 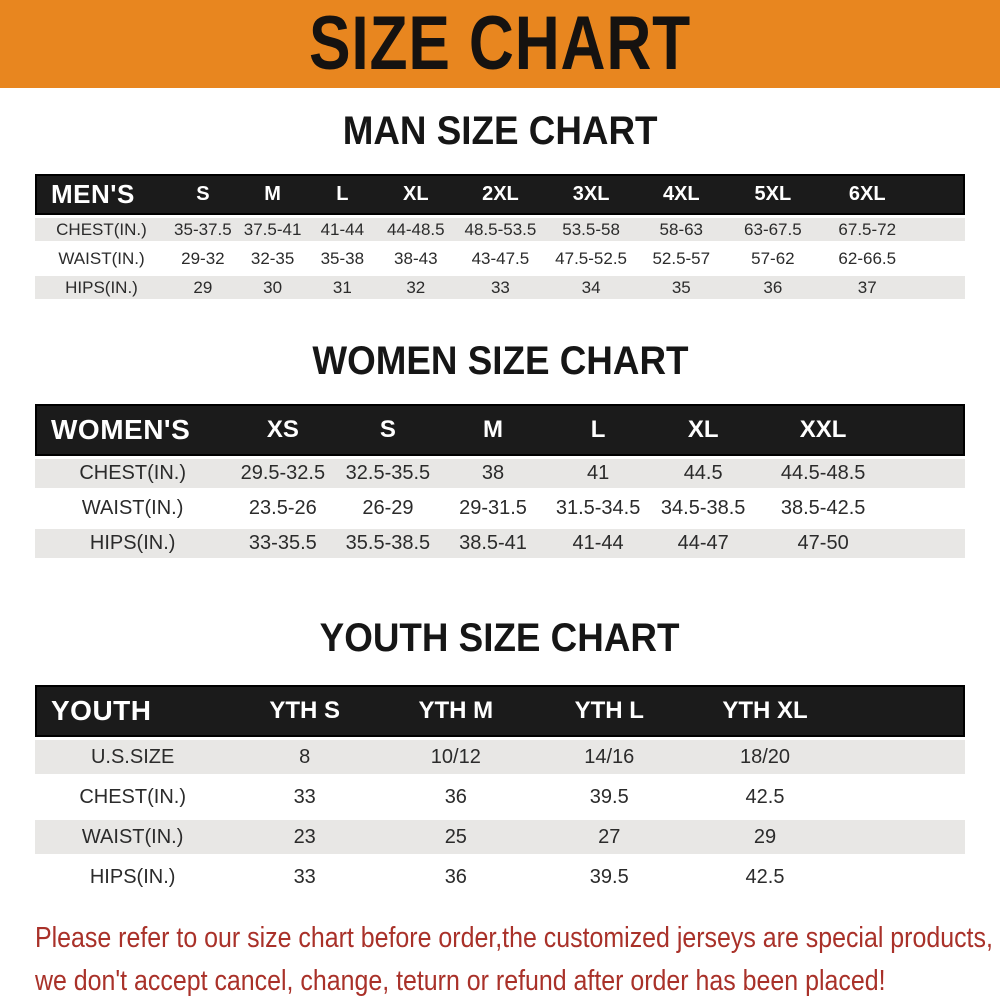 I want to click on value-cell: 57-62, so click(x=773, y=258).